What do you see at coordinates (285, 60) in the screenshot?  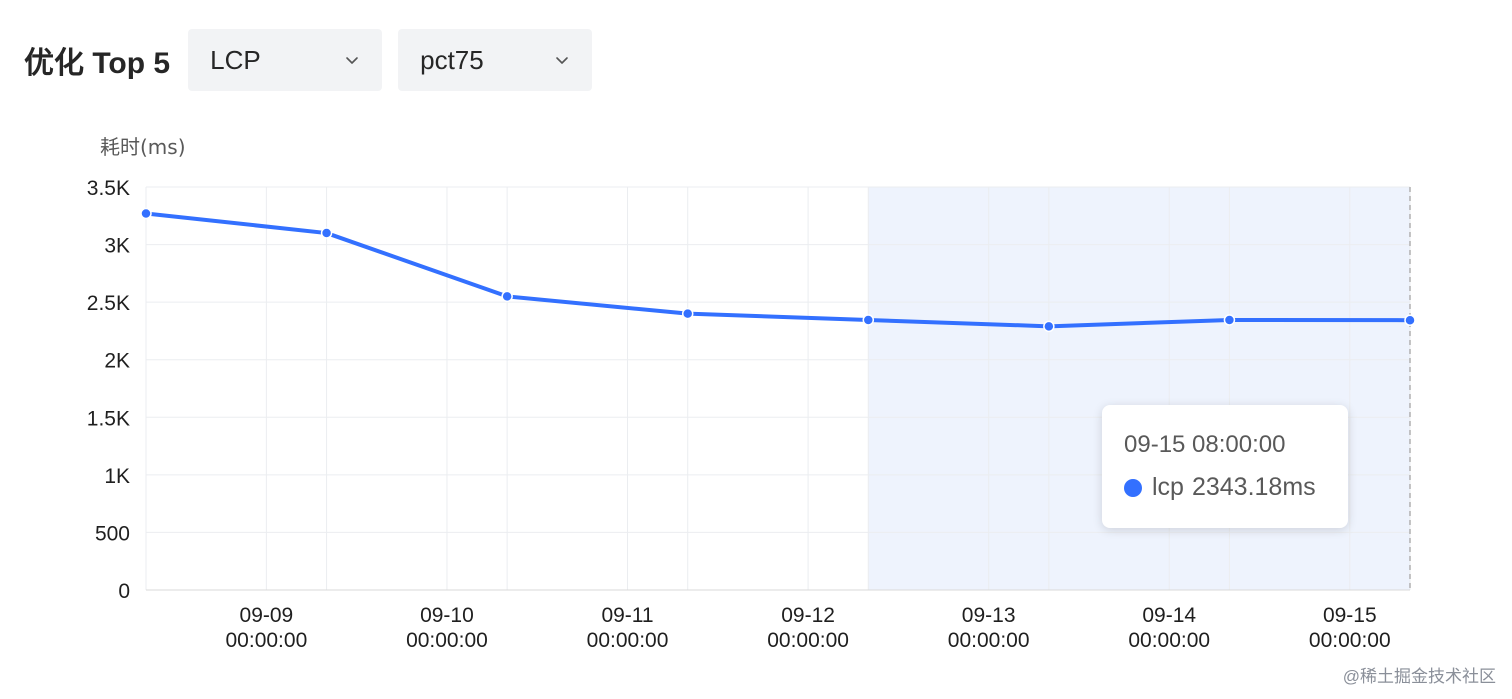 I see `metric-select: LCP` at bounding box center [285, 60].